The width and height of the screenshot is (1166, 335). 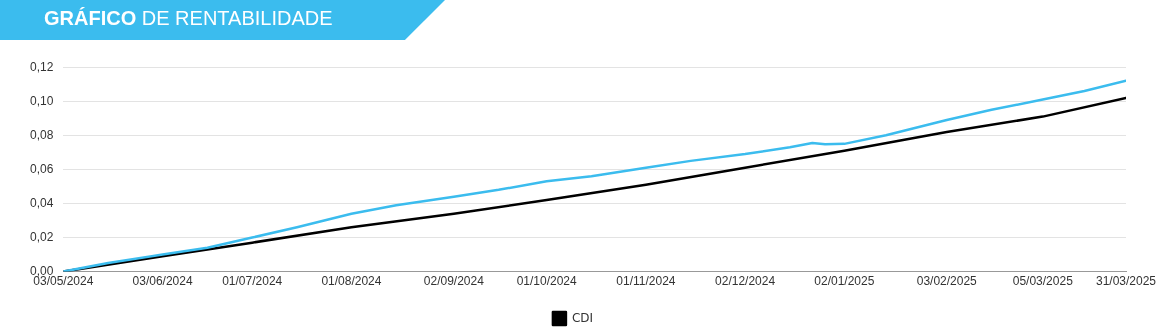 I want to click on y-tick-label: 0,08, so click(x=42, y=134).